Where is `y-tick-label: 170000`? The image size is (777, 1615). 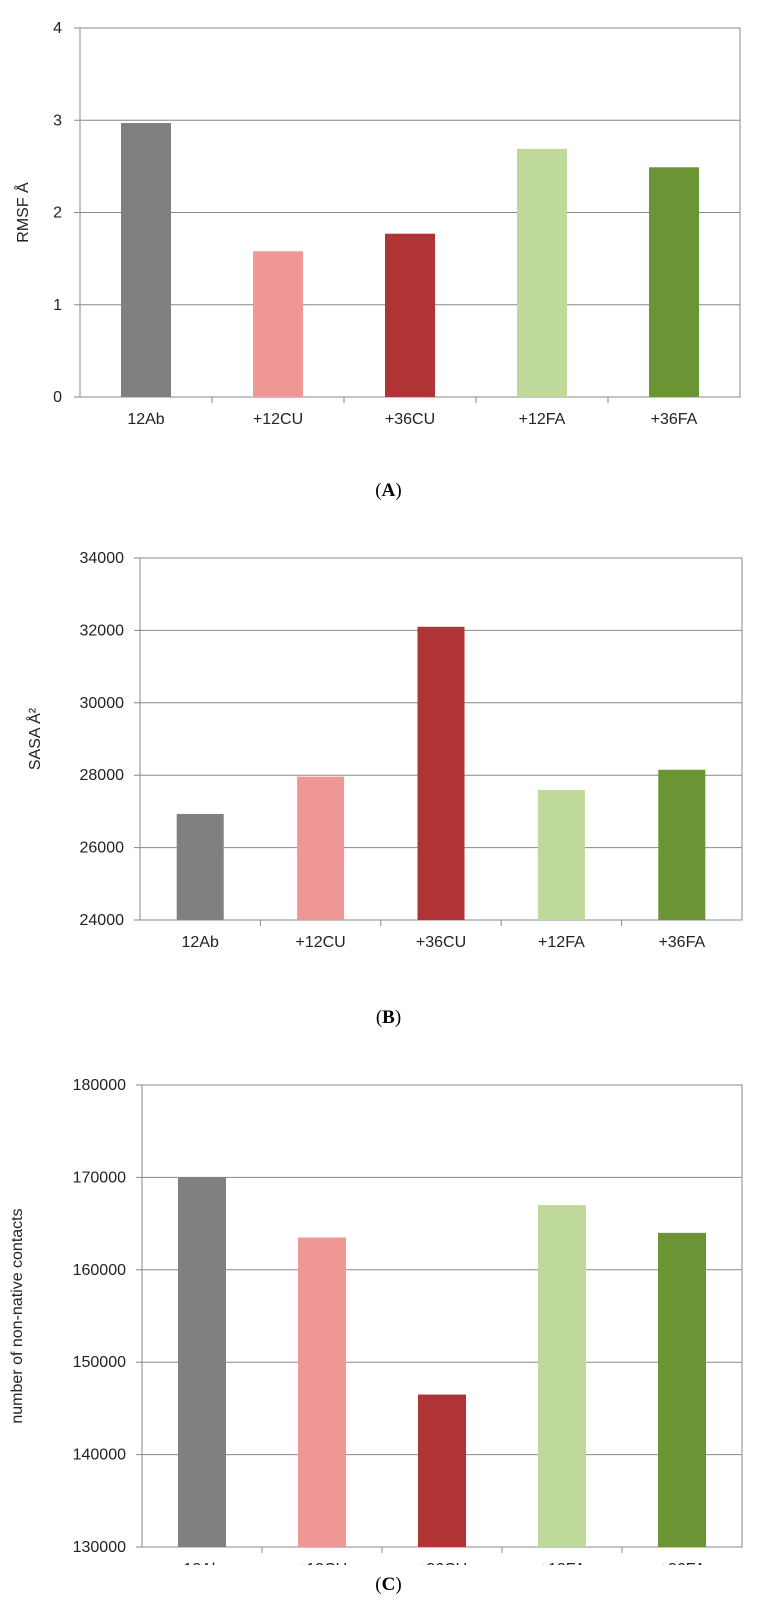
y-tick-label: 170000 is located at coordinates (99, 1177).